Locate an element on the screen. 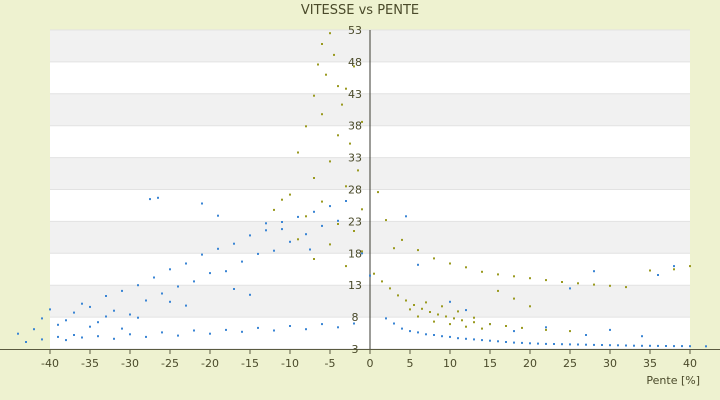 This screenshot has width=720, height=400. x-tick-label: -40 is located at coordinates (50, 363).